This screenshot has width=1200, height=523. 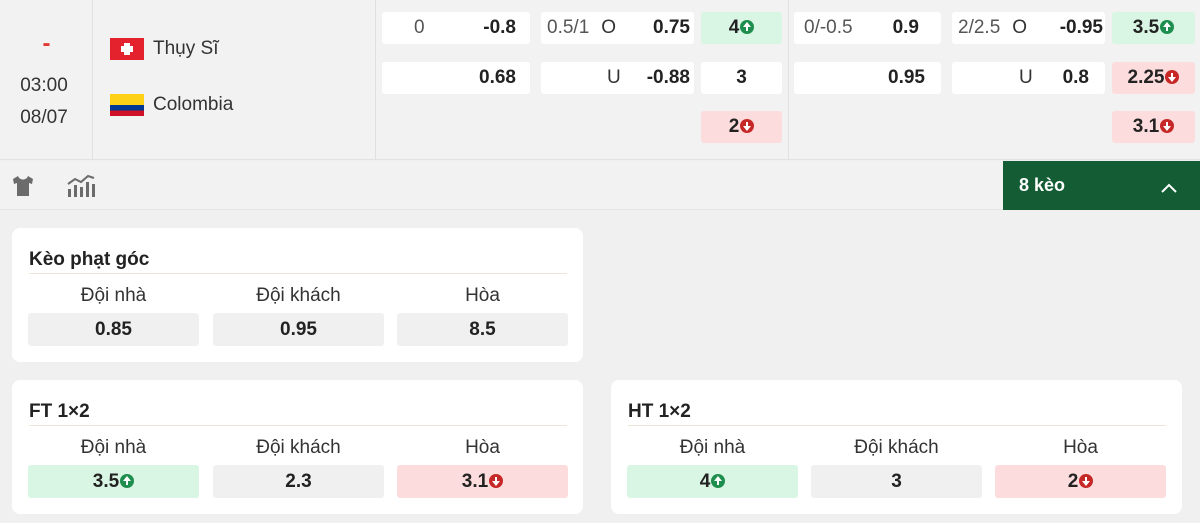 I want to click on teams-column: Thụy Sĩ Colombia, so click(x=235, y=80).